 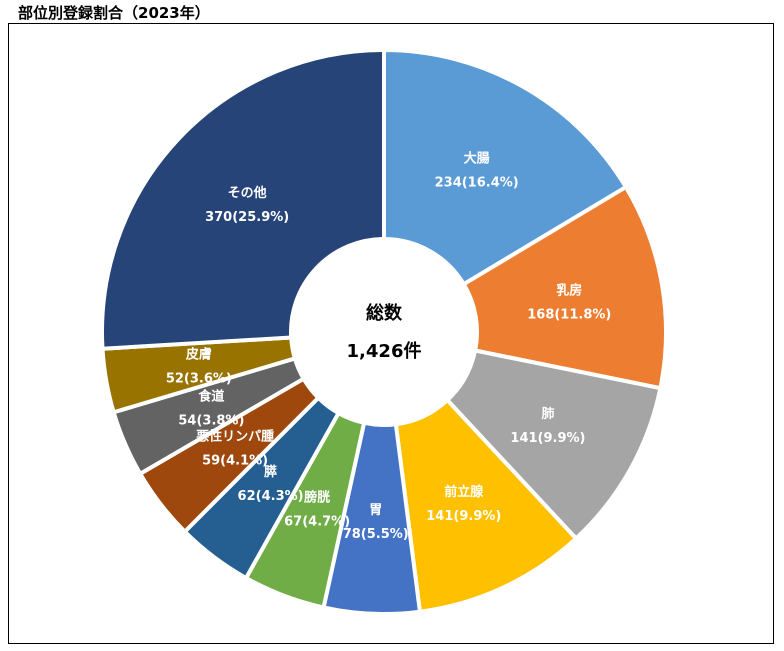 I want to click on chart-title: 部位別登録割合（2023年）, so click(x=114, y=13).